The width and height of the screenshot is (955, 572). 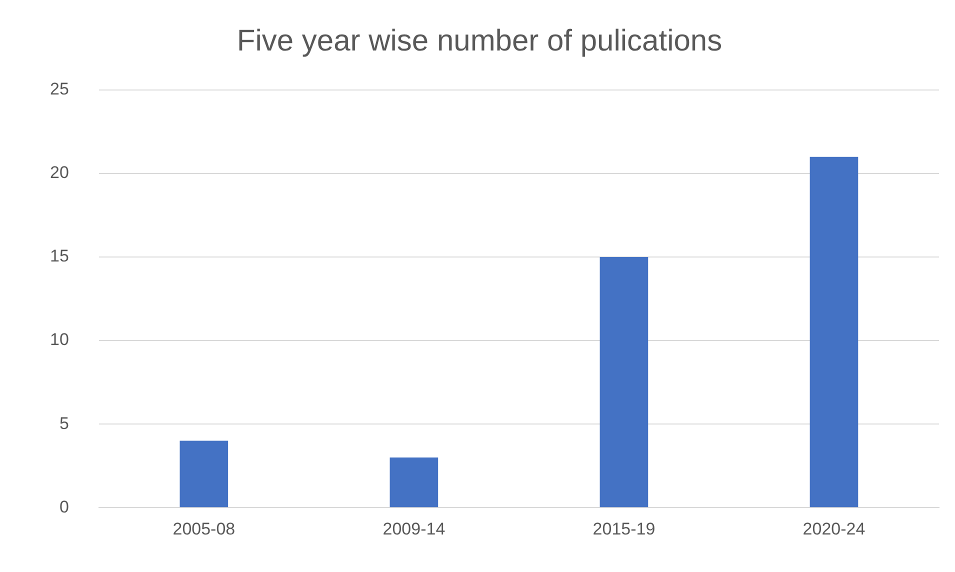 What do you see at coordinates (204, 528) in the screenshot?
I see `x-tick-label: 2005-08` at bounding box center [204, 528].